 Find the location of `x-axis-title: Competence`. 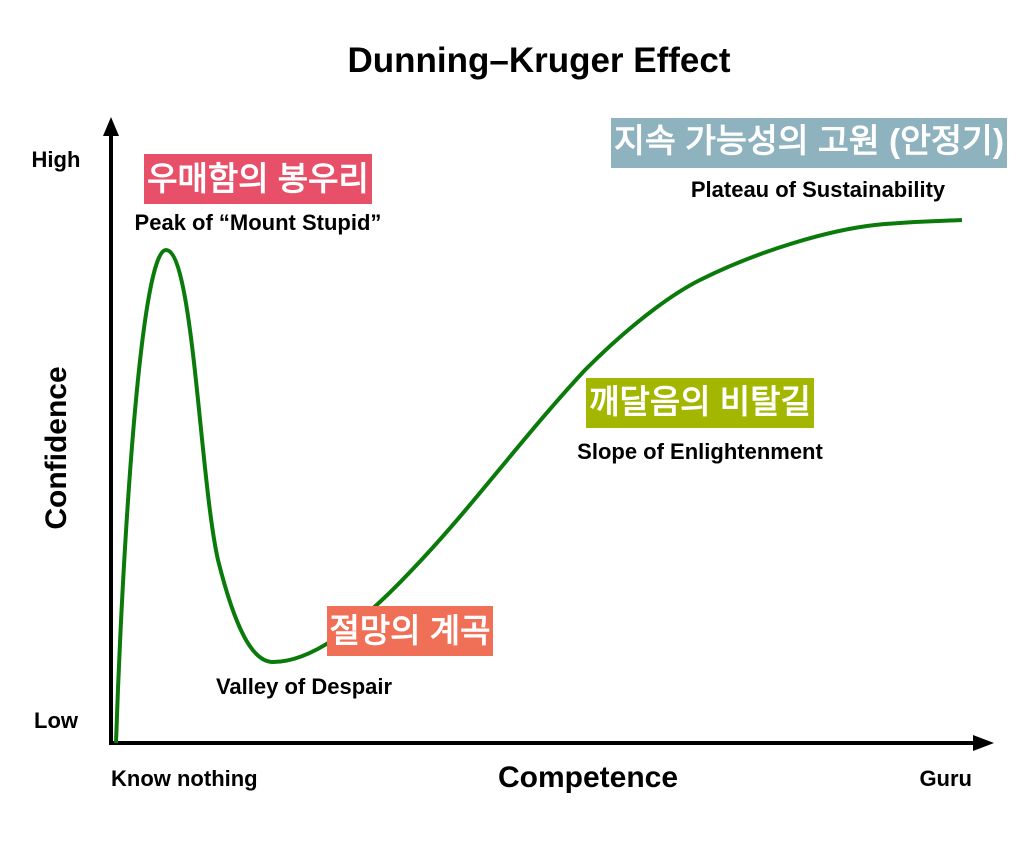

x-axis-title: Competence is located at coordinates (588, 777).